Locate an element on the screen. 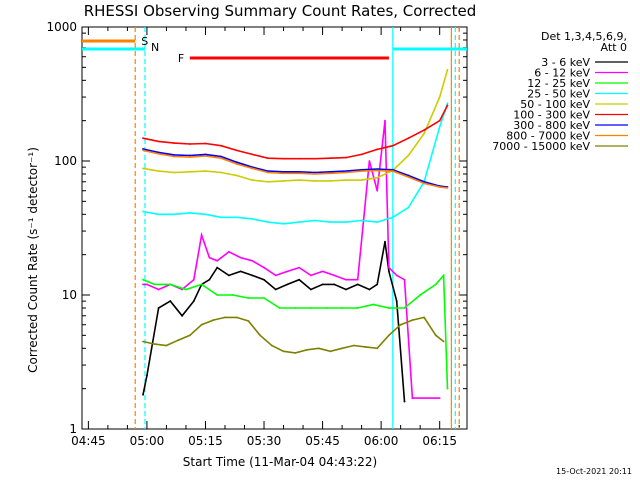 The height and width of the screenshot is (480, 640). x-tick-label: 06:00 is located at coordinates (381, 441).